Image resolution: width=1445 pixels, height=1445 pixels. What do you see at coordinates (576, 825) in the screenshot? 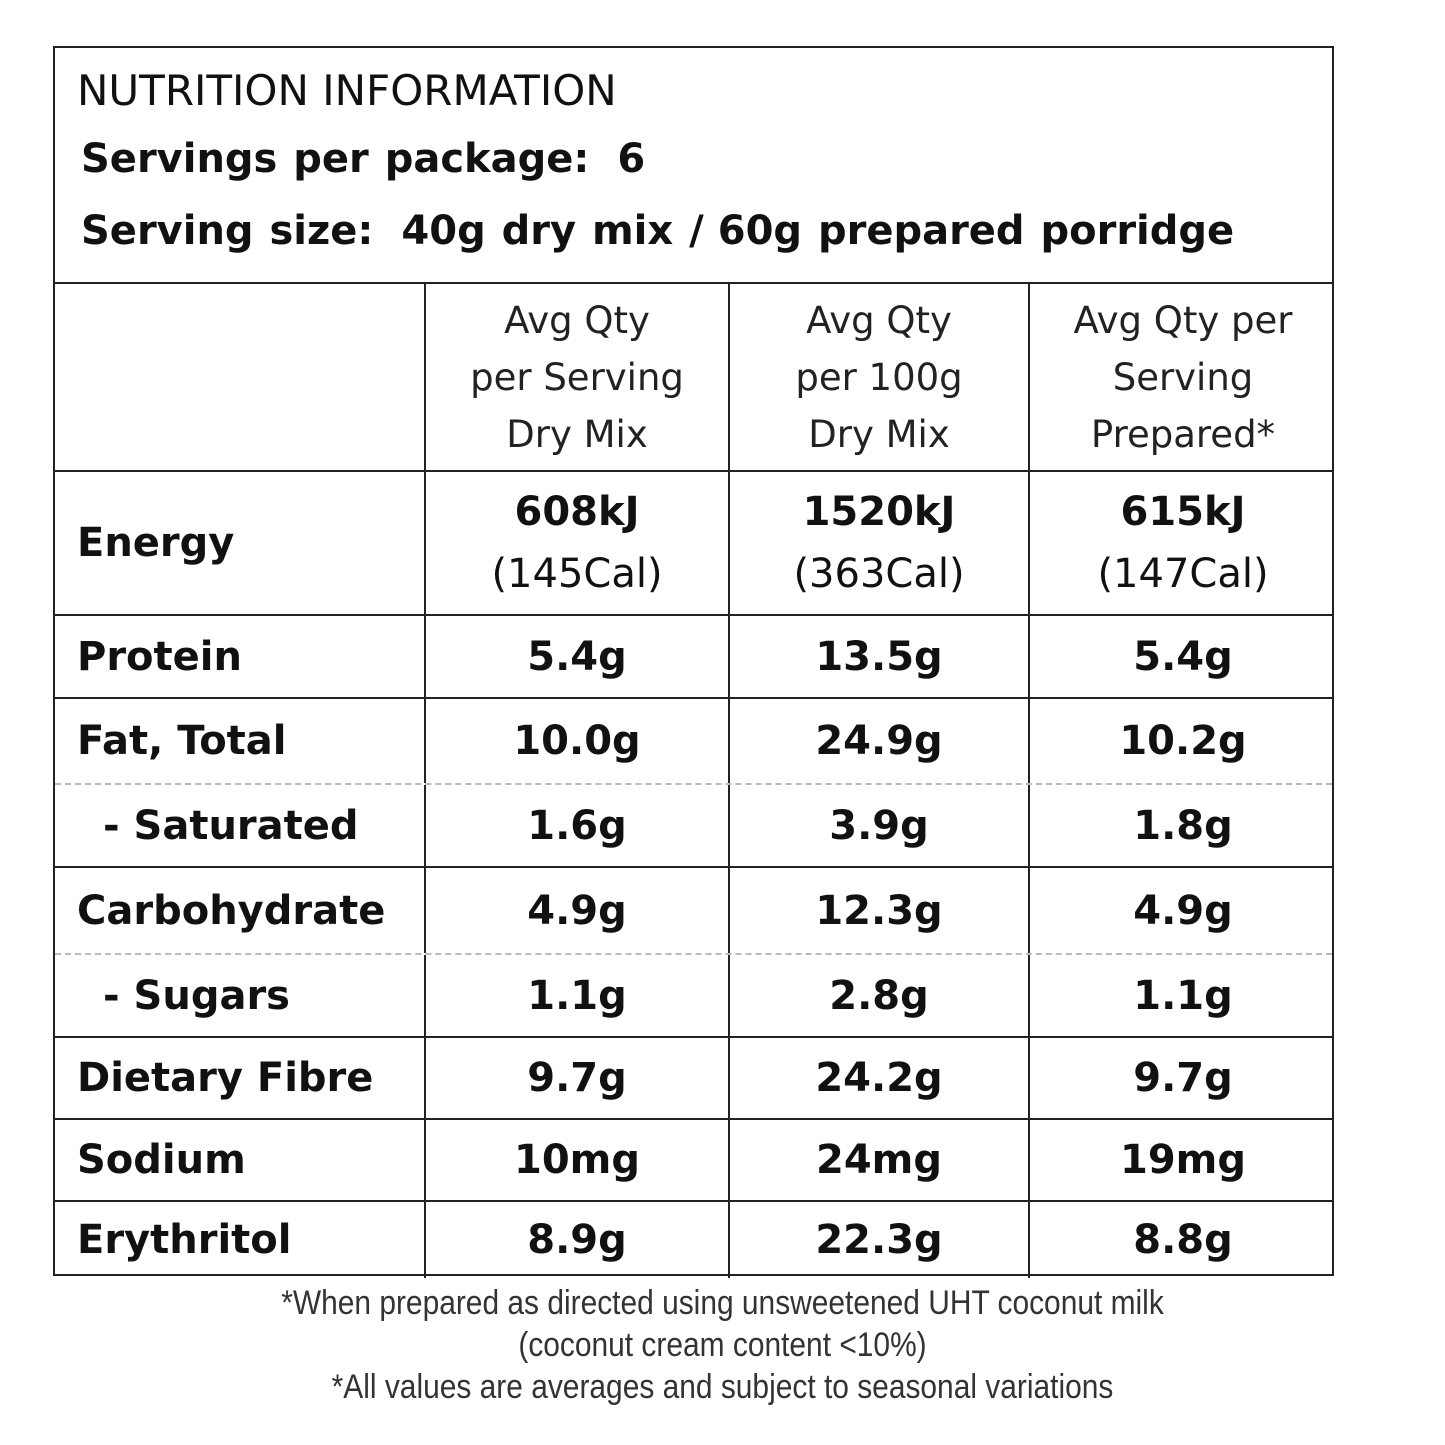
I see `row-value: 1.6g` at bounding box center [576, 825].